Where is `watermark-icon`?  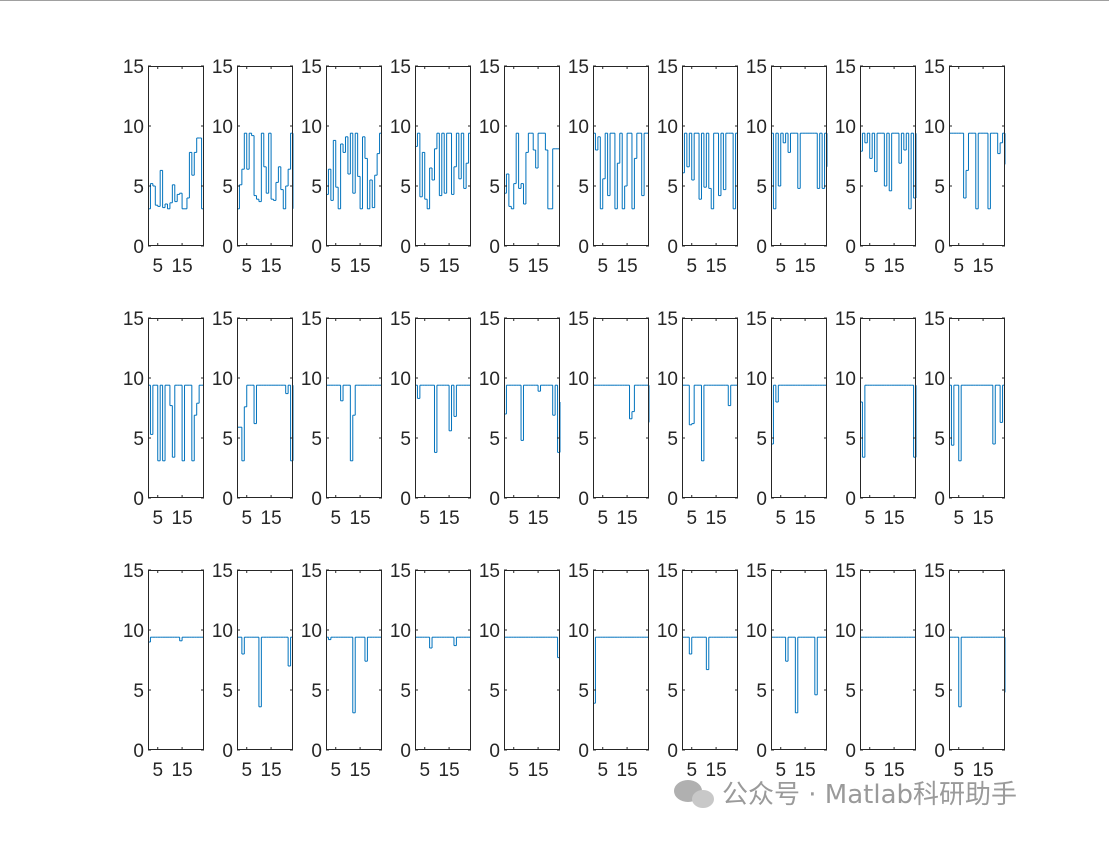
watermark-icon is located at coordinates (694, 794).